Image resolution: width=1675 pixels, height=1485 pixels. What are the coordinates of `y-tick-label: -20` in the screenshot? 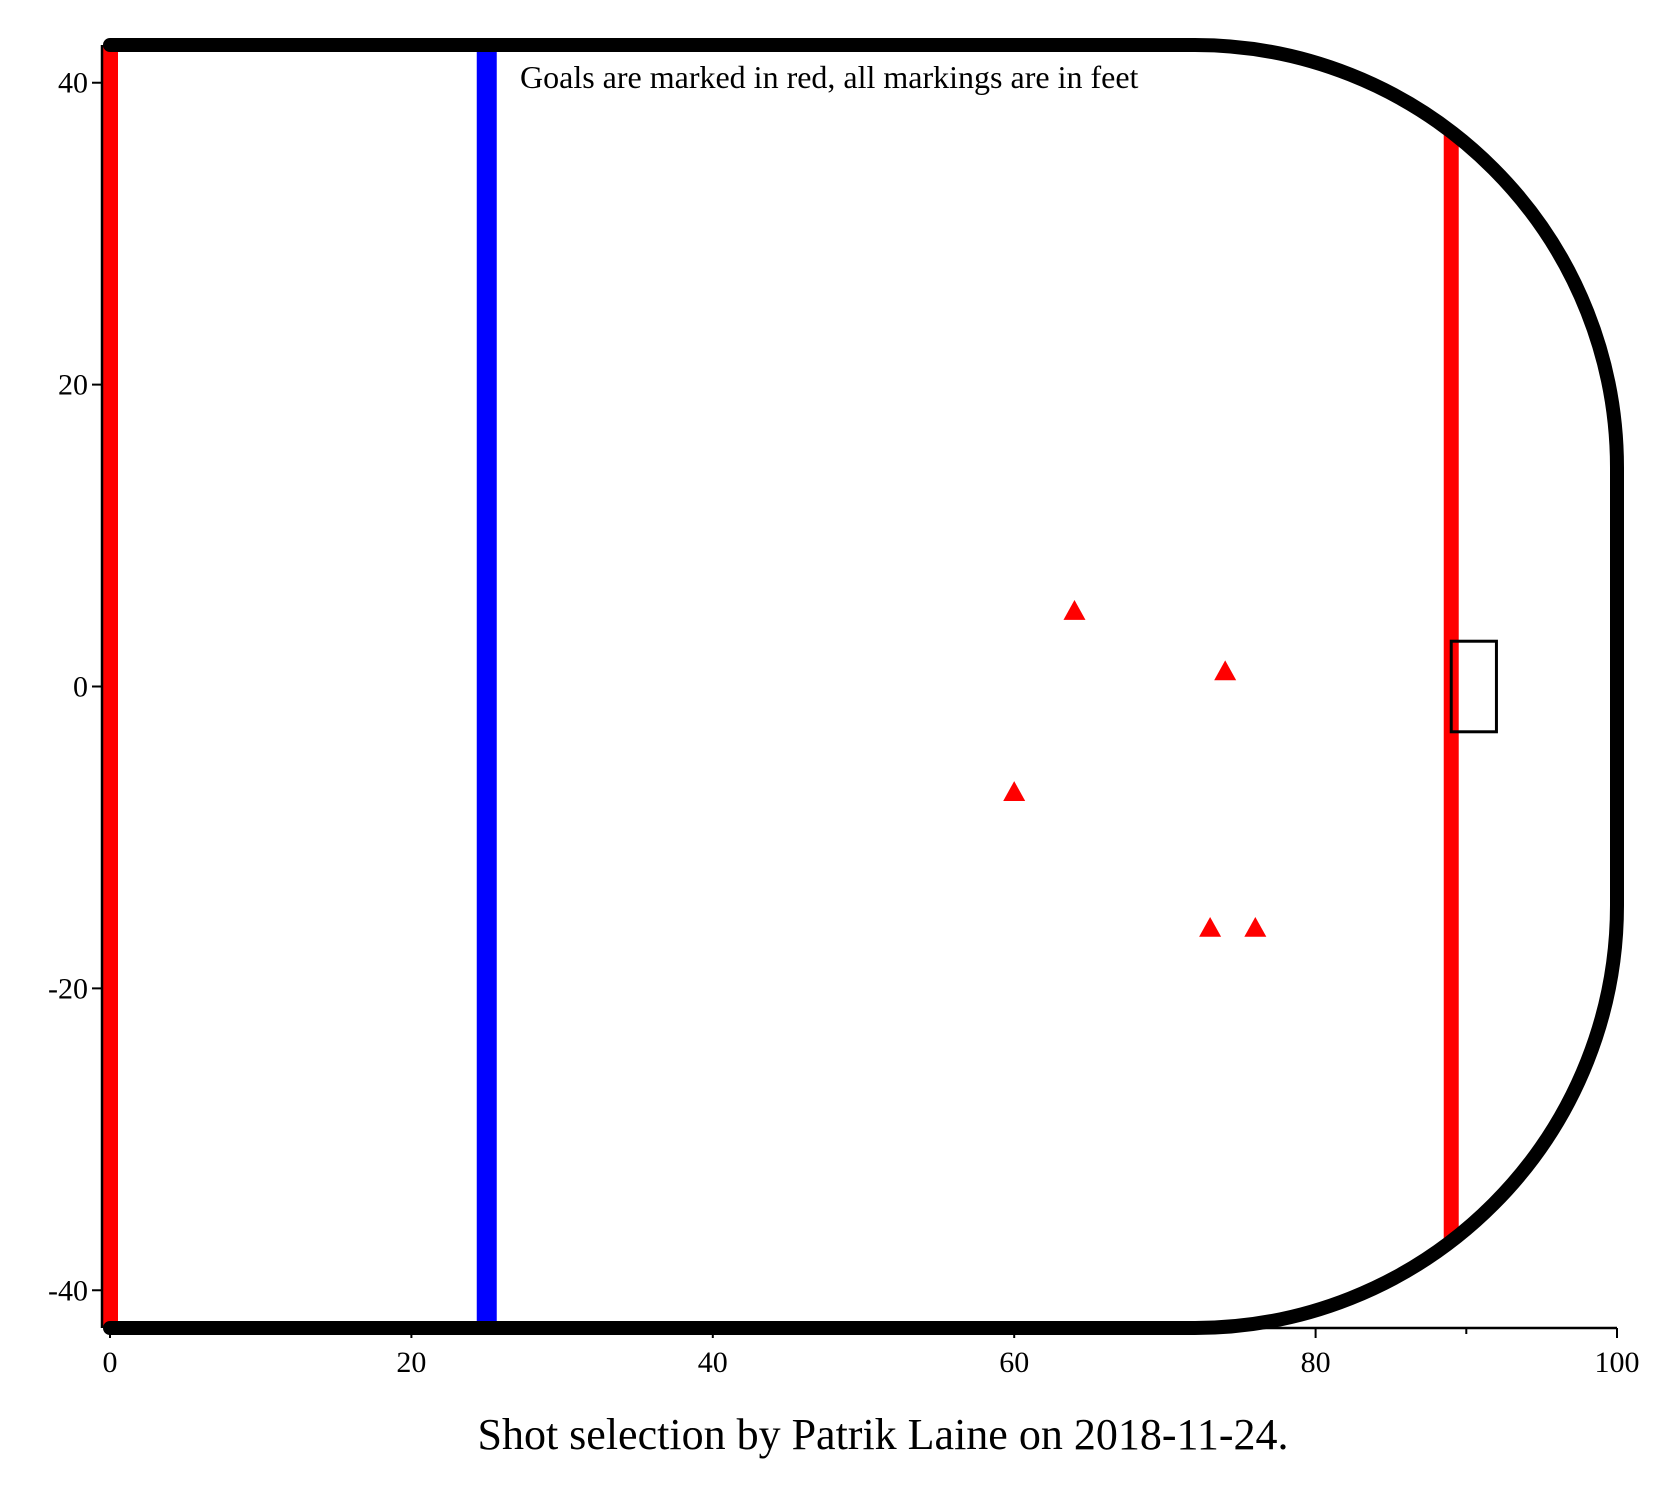 It's located at (68, 988).